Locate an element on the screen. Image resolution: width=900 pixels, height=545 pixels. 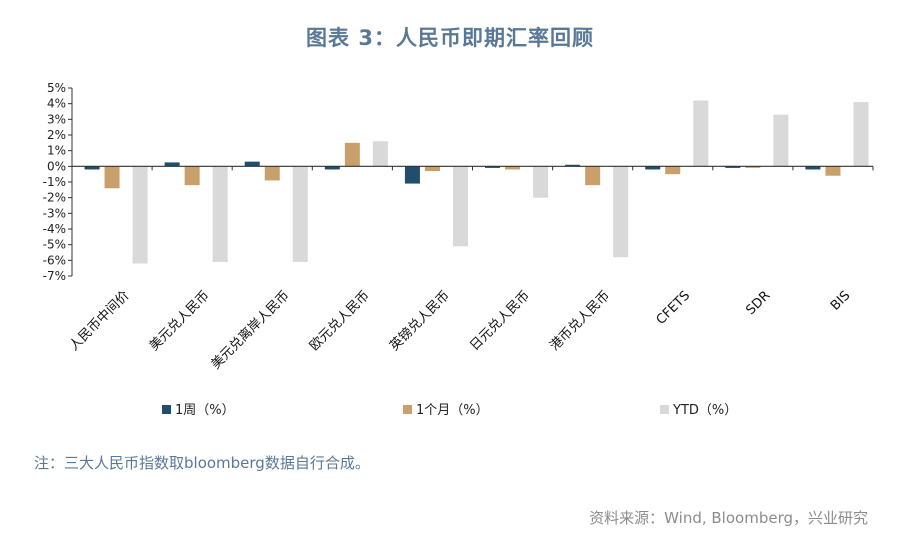
y-tick-label: -3% is located at coordinates (54, 213).